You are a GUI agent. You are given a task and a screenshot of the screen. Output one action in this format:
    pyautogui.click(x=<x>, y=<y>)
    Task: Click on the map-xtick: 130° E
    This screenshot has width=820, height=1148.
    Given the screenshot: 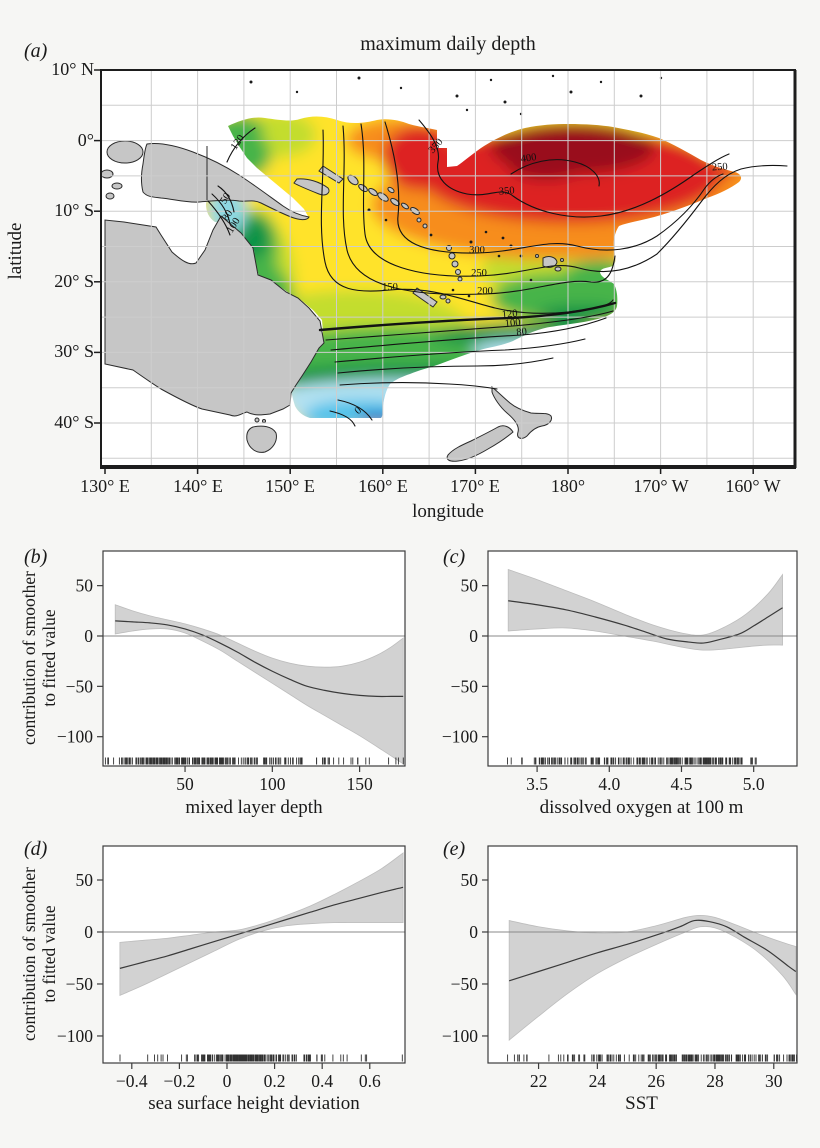 What is the action you would take?
    pyautogui.click(x=105, y=486)
    